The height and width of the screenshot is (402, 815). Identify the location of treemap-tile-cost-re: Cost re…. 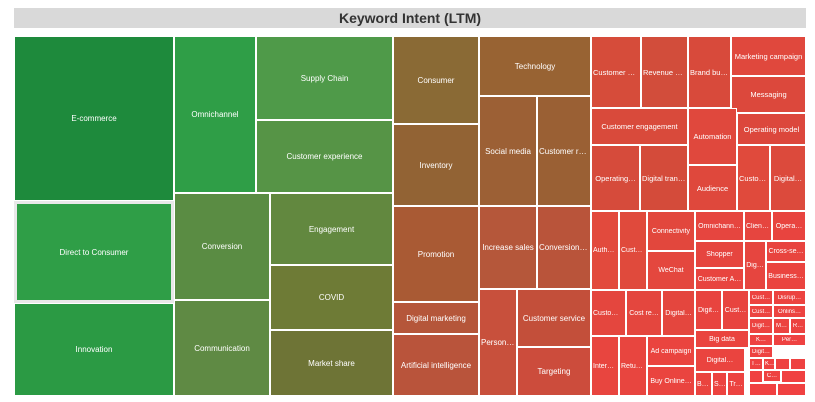
(644, 313).